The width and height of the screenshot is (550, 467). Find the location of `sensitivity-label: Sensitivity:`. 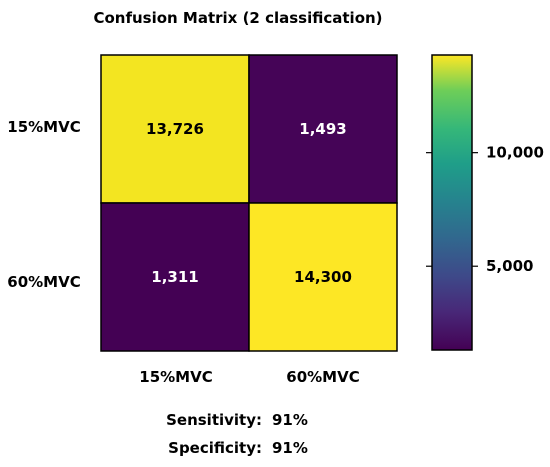

sensitivity-label: Sensitivity: is located at coordinates (214, 420).